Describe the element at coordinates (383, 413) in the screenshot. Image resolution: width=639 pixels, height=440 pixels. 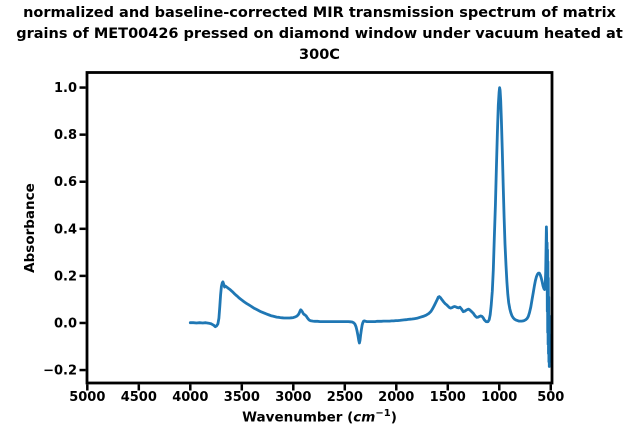
I see `x-axis-label-exponent: −1` at that location.